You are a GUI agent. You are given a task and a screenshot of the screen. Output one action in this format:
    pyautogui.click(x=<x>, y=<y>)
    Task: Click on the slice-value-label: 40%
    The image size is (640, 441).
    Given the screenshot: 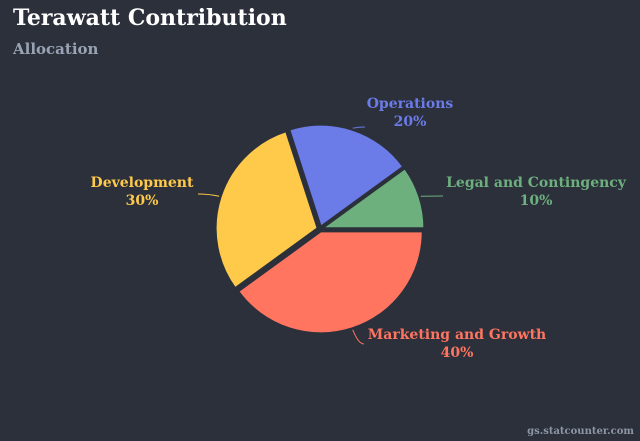 What is the action you would take?
    pyautogui.click(x=457, y=353)
    